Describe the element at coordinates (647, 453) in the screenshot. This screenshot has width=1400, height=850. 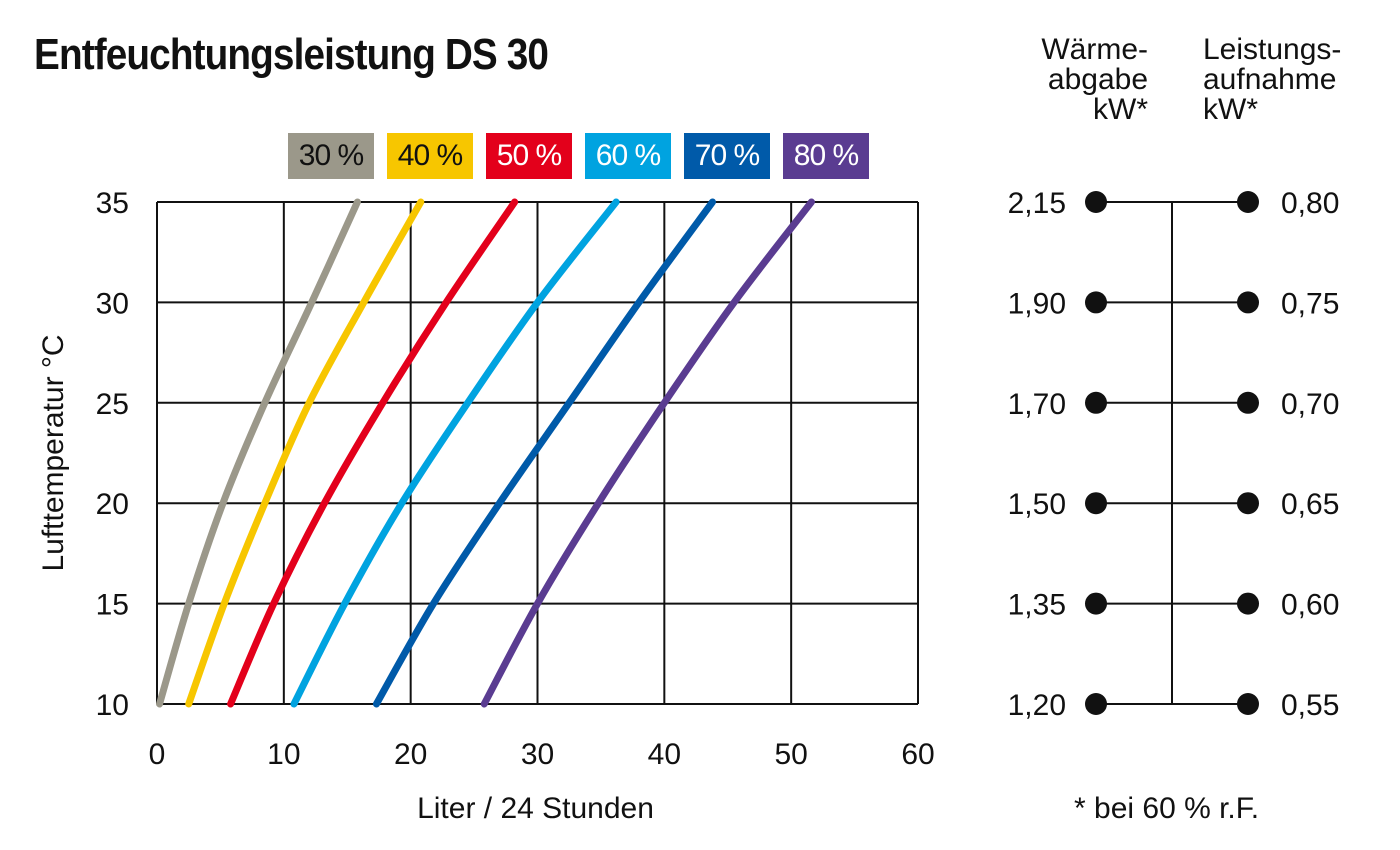
I see `series-line-80pct` at that location.